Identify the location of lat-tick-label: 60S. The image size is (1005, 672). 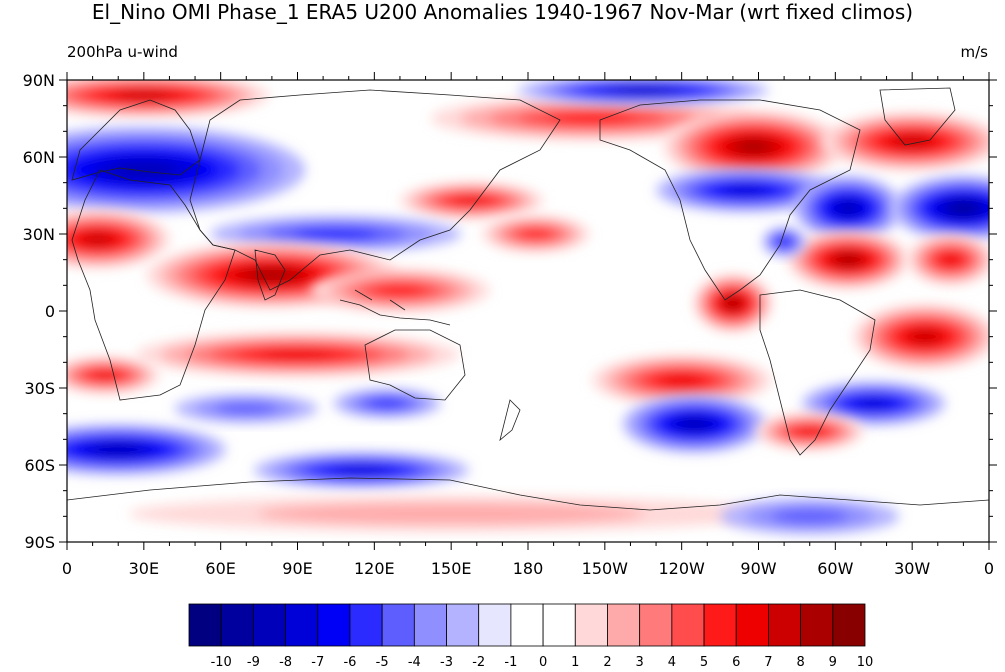
(39, 465).